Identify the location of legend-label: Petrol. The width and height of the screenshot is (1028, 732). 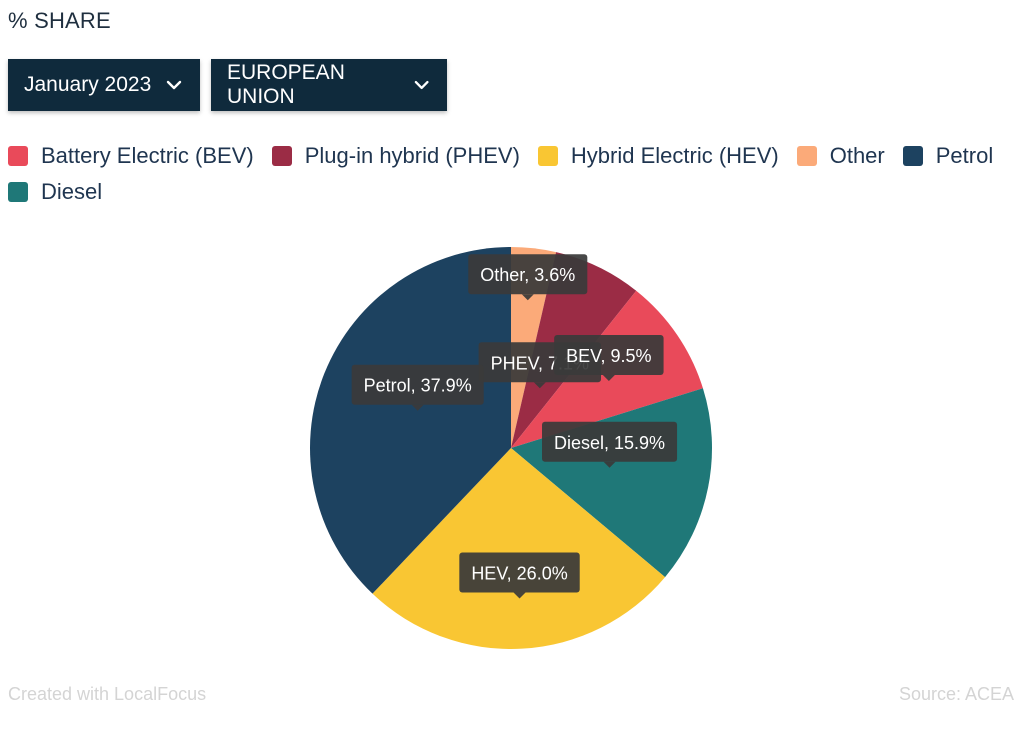
(964, 155).